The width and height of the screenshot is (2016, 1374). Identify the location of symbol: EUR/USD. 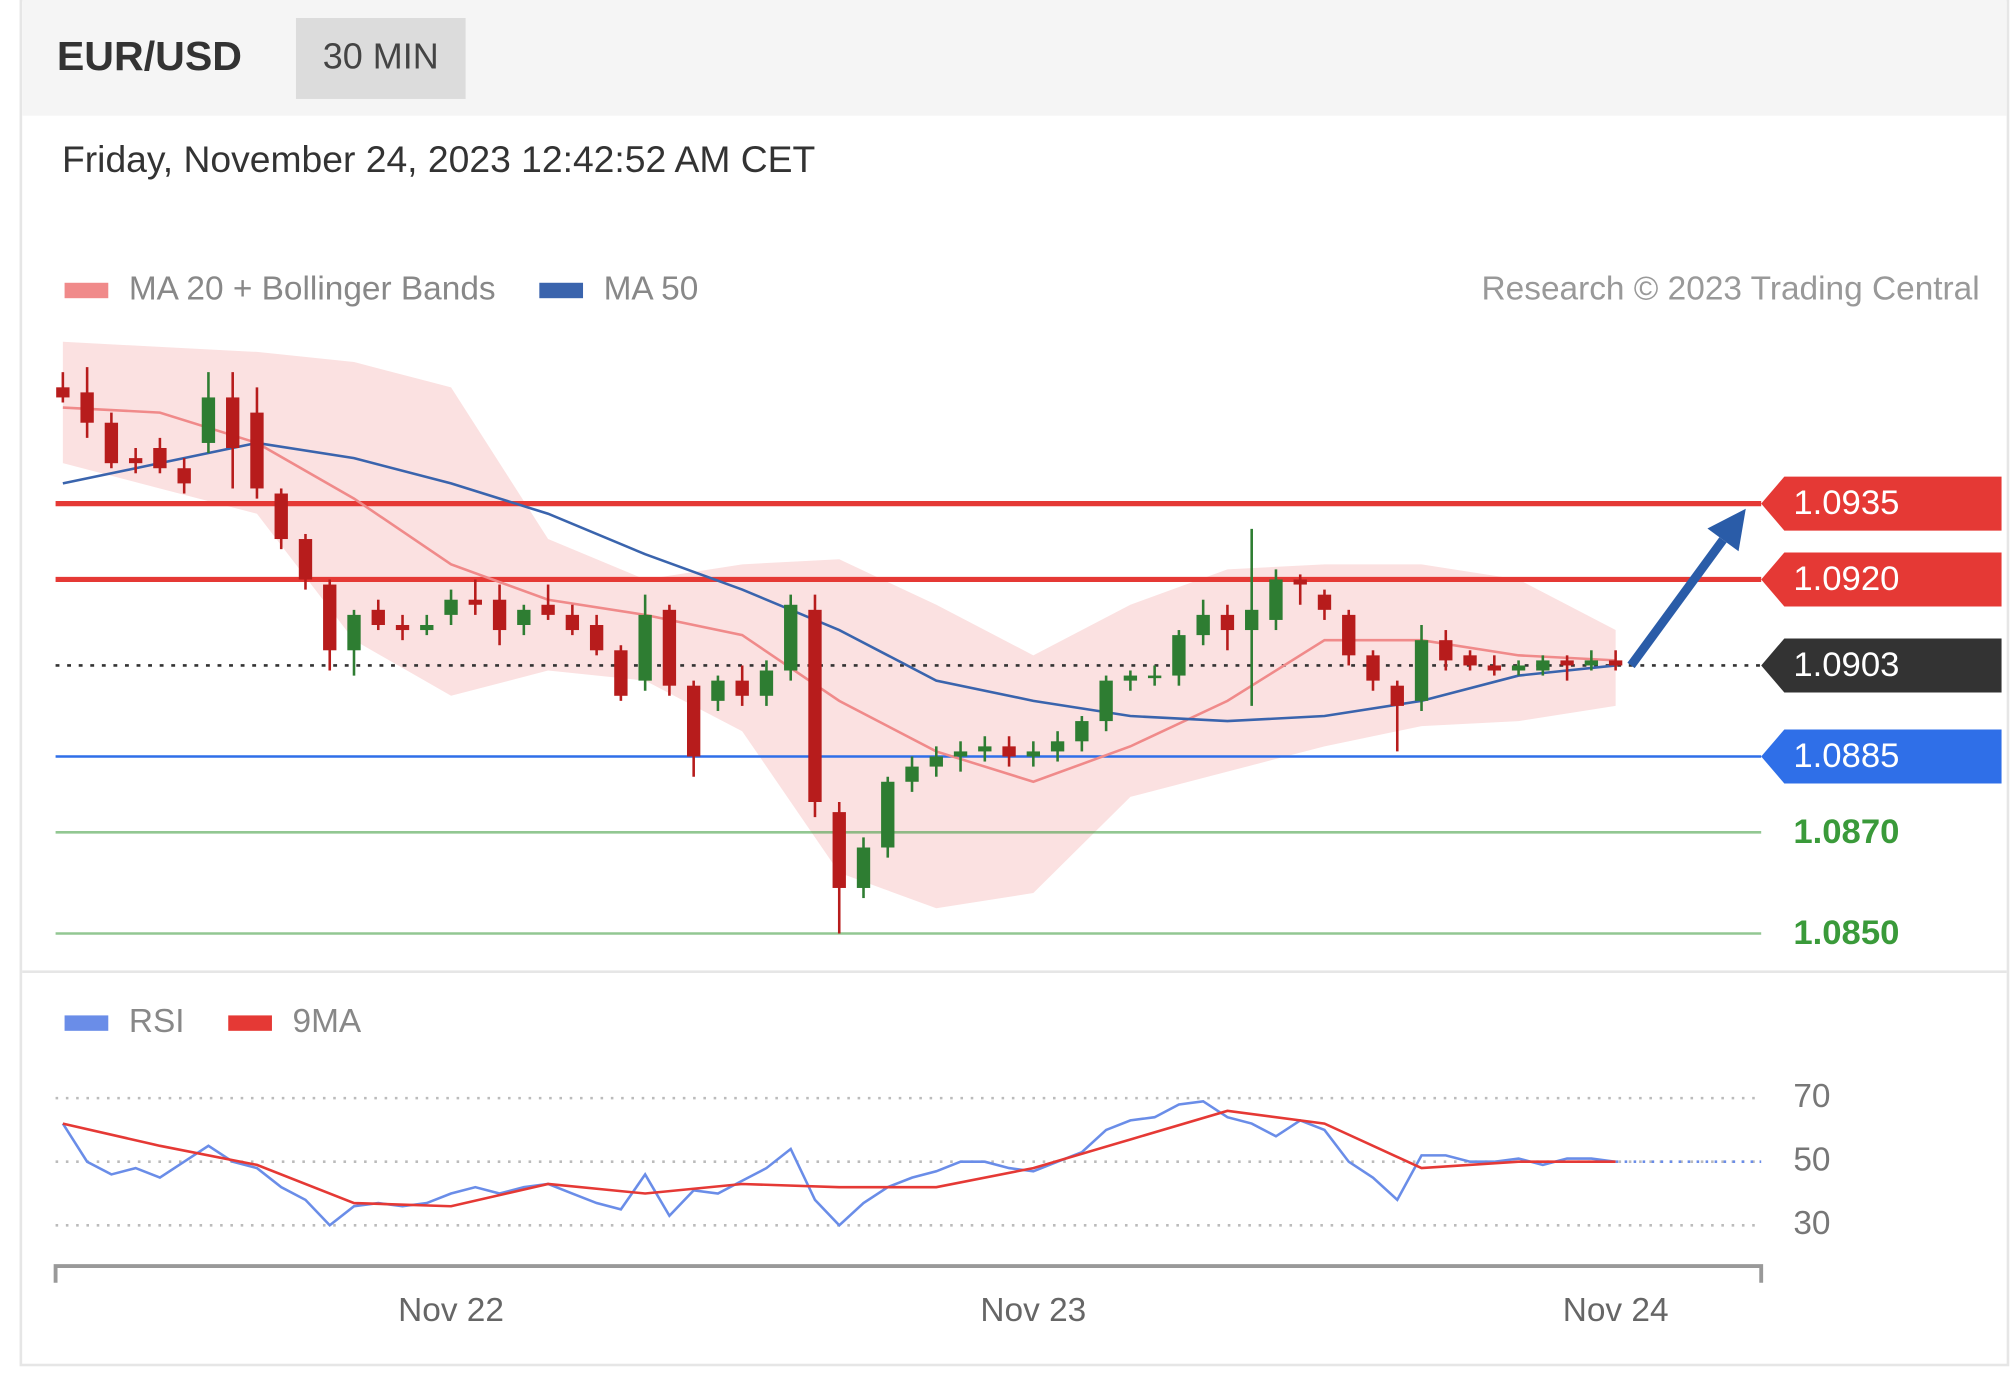
(149, 56).